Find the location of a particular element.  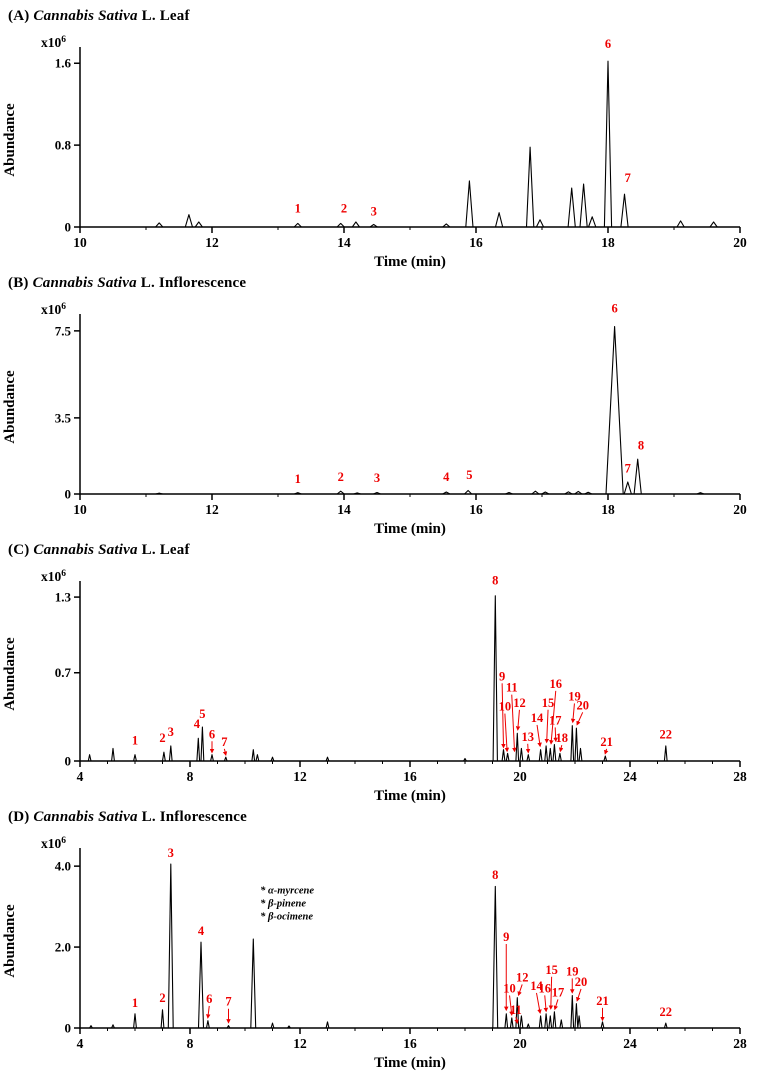

panel-c-title: (C) Cannabis Sativa L. Leaf is located at coordinates (380, 550).